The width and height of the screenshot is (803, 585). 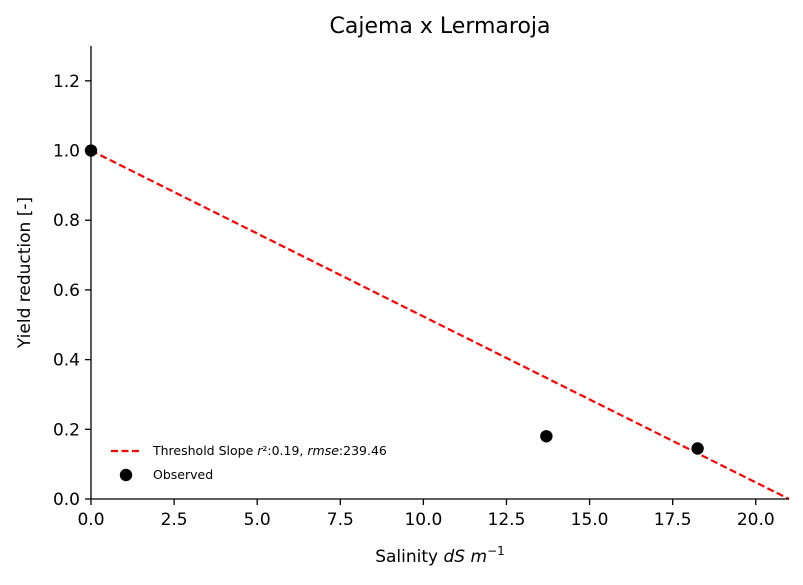 I want to click on y-axis-ticks: 0.0 0.2 0.4 0.6 0.8 1.0 1.2, so click(x=72, y=291).